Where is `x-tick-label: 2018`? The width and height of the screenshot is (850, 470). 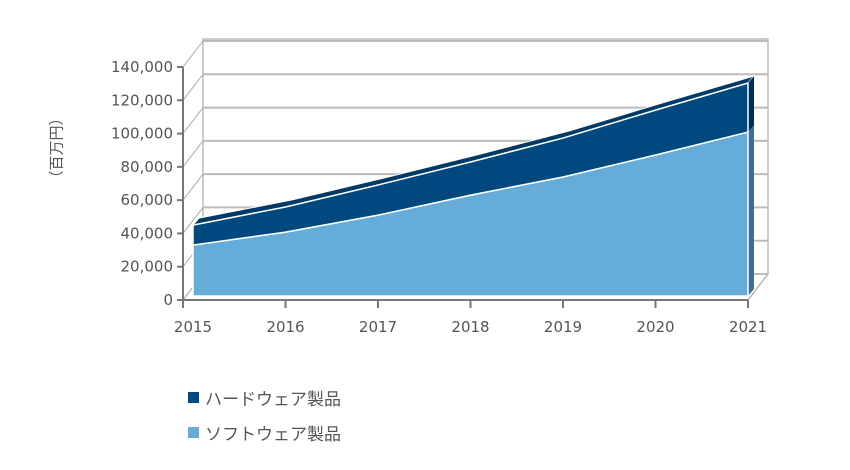
x-tick-label: 2018 is located at coordinates (470, 327).